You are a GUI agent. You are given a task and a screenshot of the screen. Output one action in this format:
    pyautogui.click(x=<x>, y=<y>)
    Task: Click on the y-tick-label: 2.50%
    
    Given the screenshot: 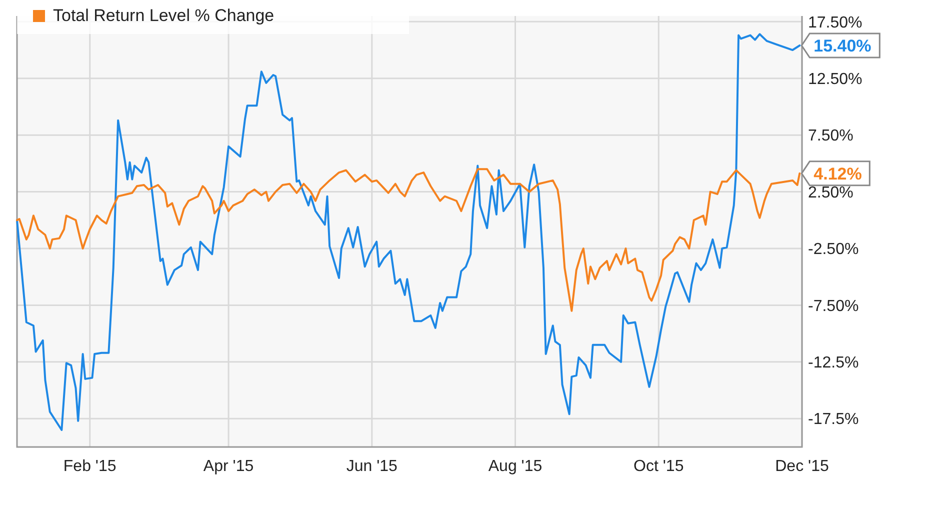 What is the action you would take?
    pyautogui.click(x=831, y=193)
    